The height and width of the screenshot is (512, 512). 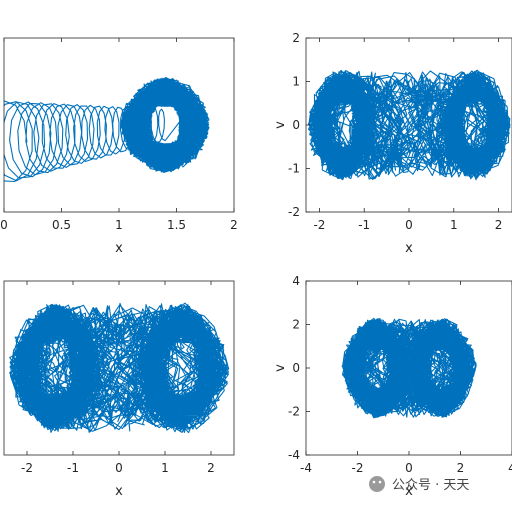 What do you see at coordinates (296, 82) in the screenshot?
I see `y-tick-label: 1` at bounding box center [296, 82].